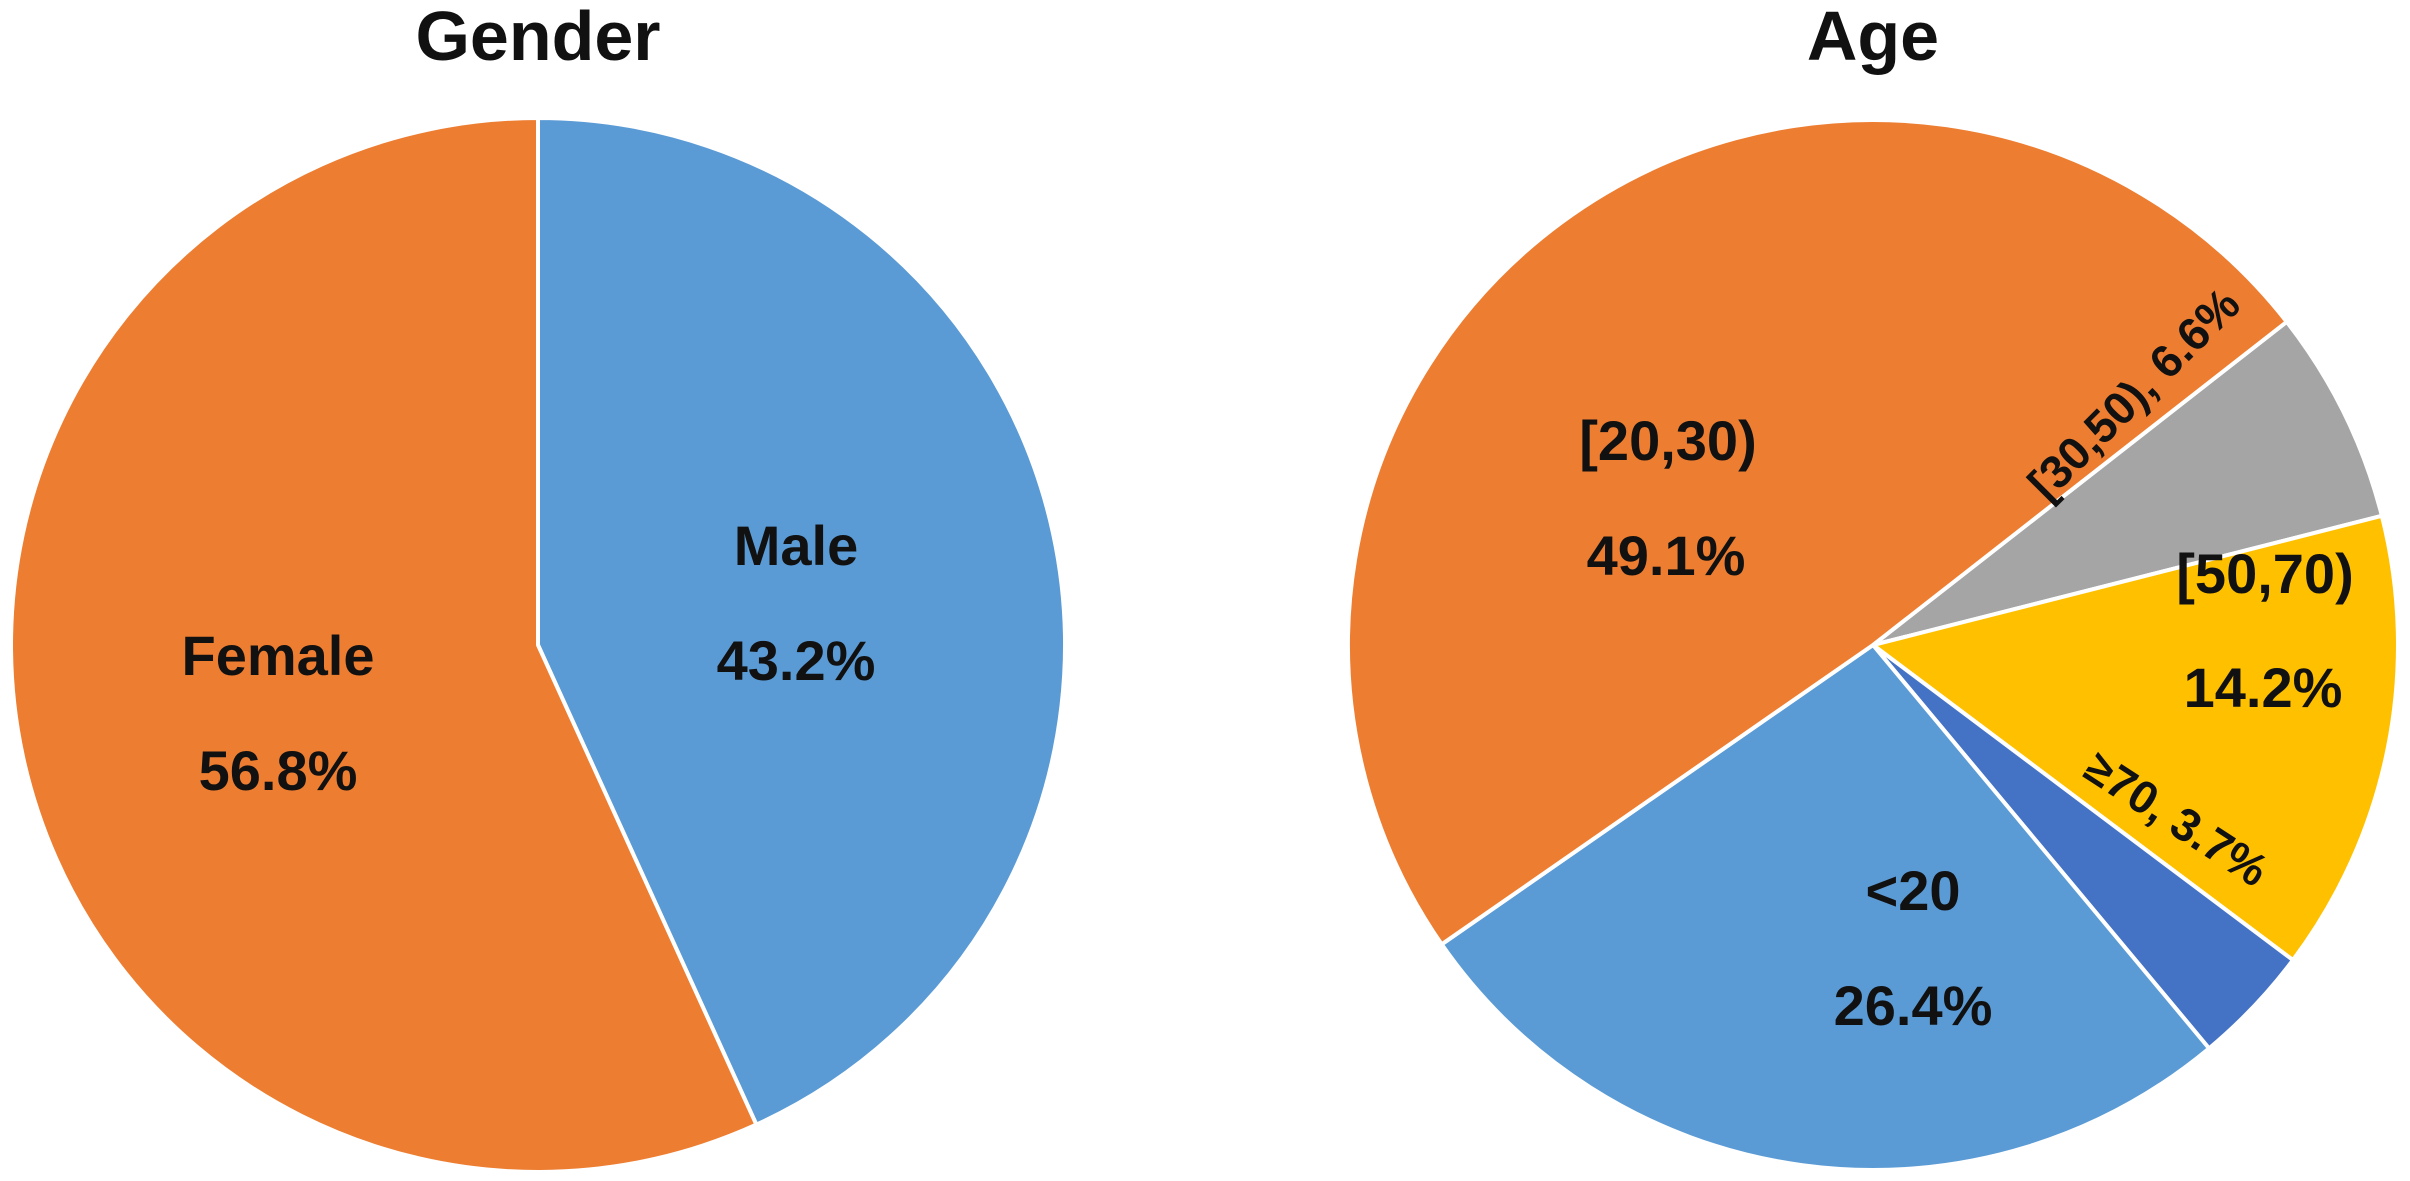 Image resolution: width=2410 pixels, height=1181 pixels. Describe the element at coordinates (1913, 890) in the screenshot. I see `age-under-20-label: <20` at that location.